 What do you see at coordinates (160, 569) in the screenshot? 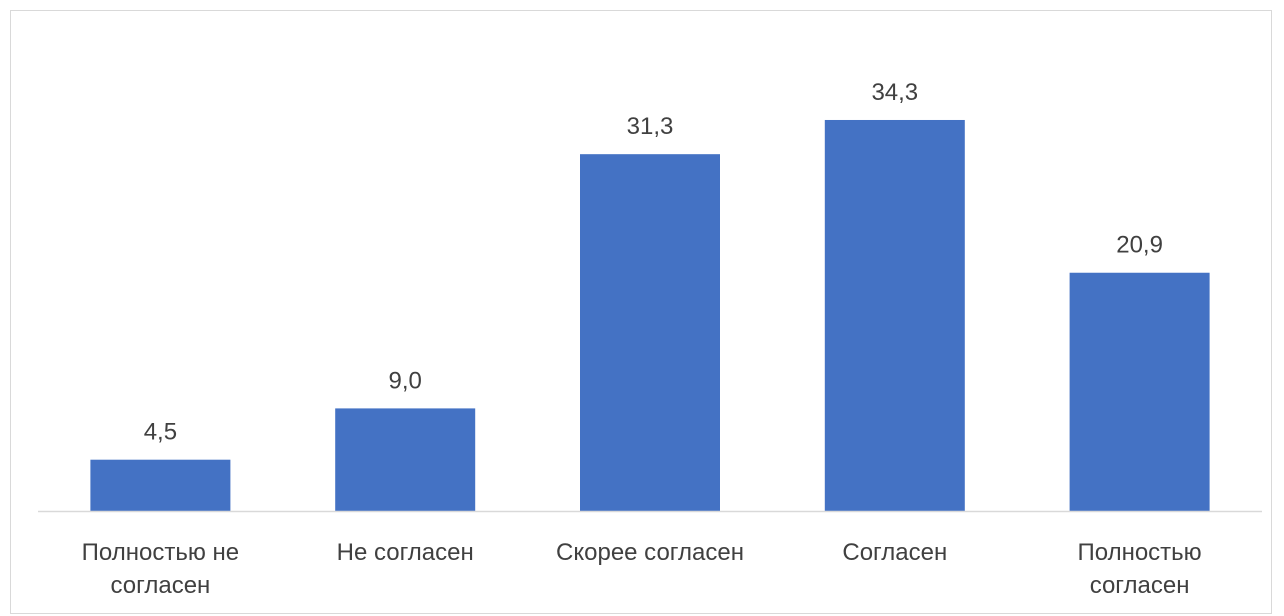
I see `category-label-1: Полностью не согласен` at bounding box center [160, 569].